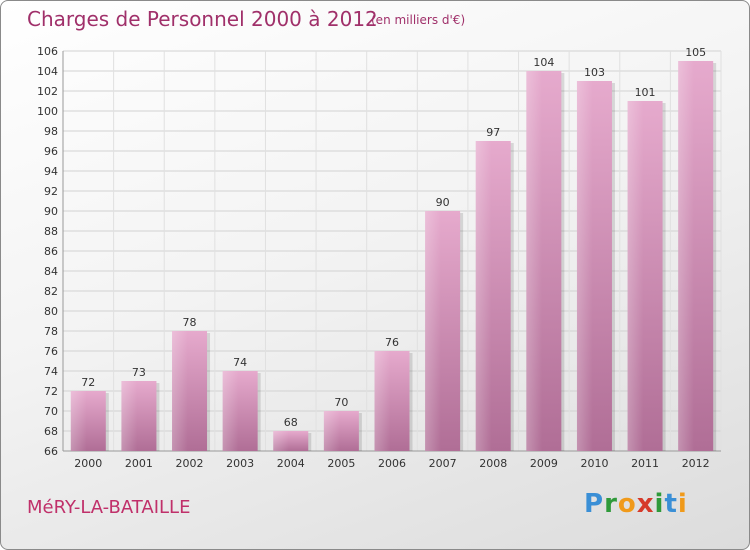  Describe the element at coordinates (543, 62) in the screenshot. I see `data-label: 104` at that location.